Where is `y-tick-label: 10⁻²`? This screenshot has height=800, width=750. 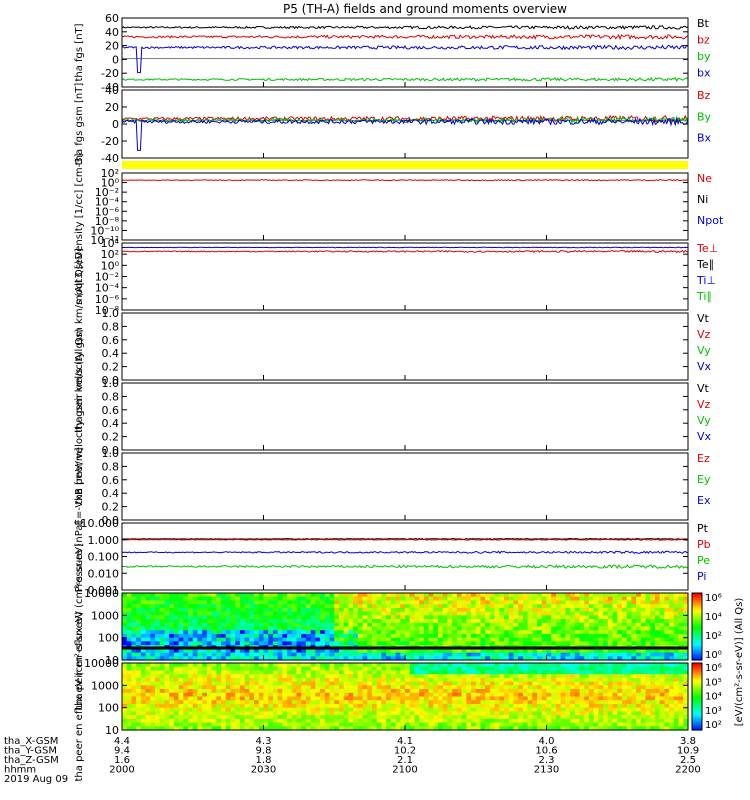
y-tick-label: 10⁻² is located at coordinates (107, 192).